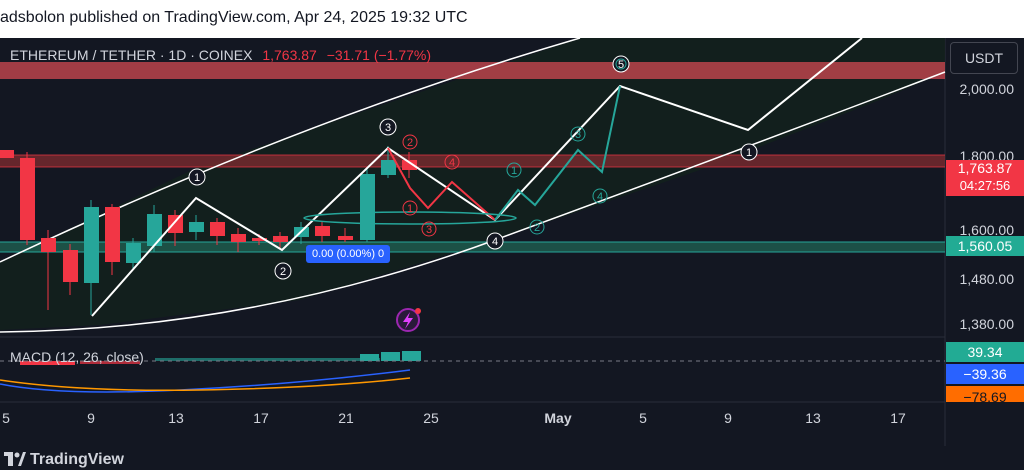 This screenshot has height=470, width=1024. I want to click on svg-text: 5, so click(621, 65).